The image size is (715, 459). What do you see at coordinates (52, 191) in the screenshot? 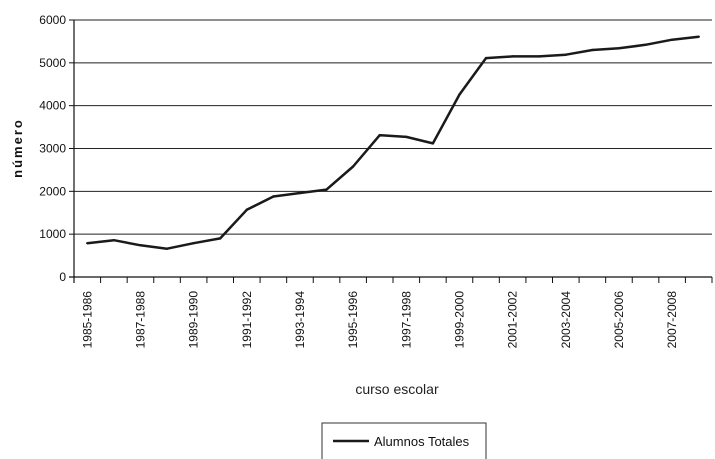
I see `y-tick-label-2000: 2000` at bounding box center [52, 191].